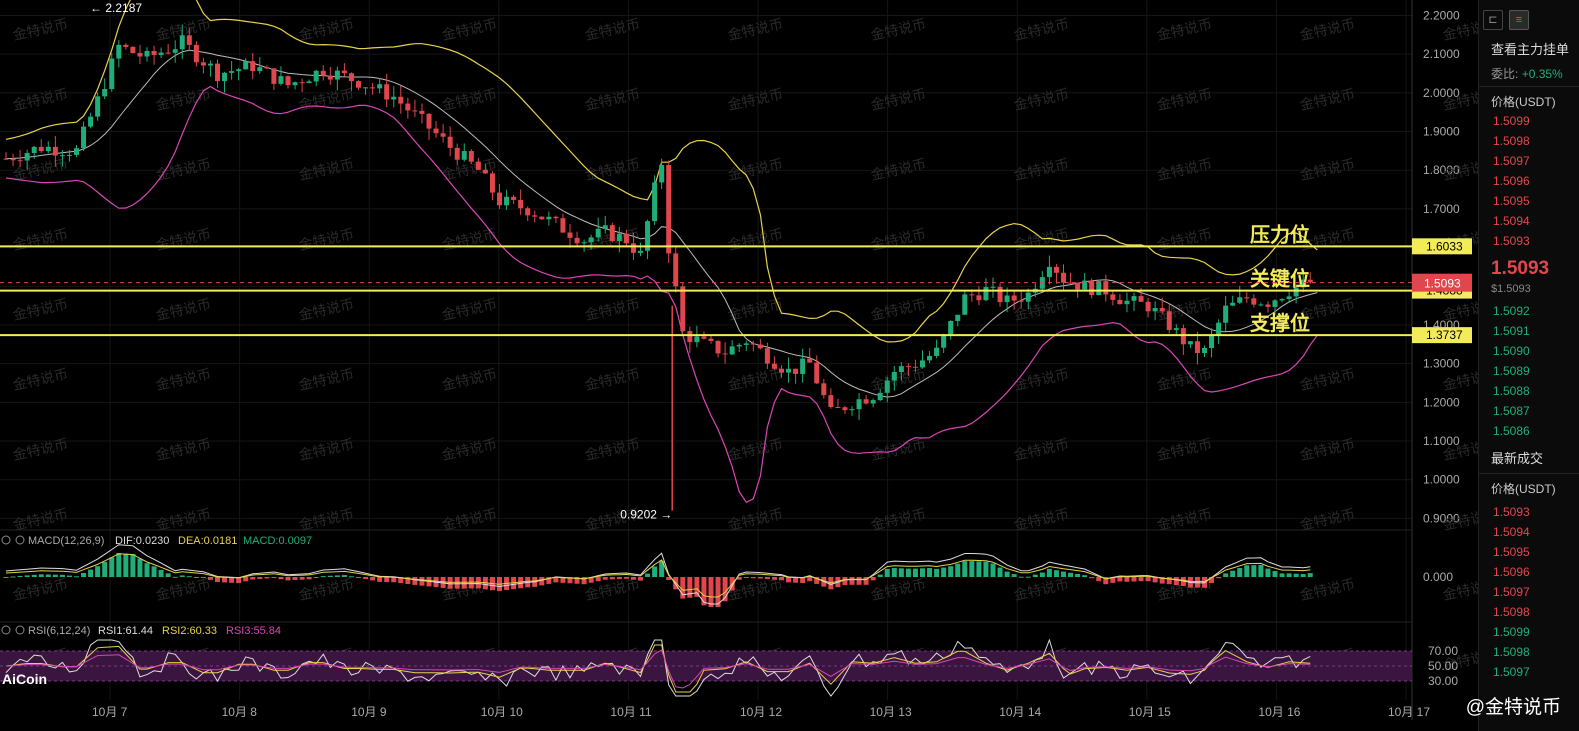 This screenshot has width=1579, height=731. Describe the element at coordinates (1493, 20) in the screenshot. I see `orderbook-mode-icon: ⊏` at that location.